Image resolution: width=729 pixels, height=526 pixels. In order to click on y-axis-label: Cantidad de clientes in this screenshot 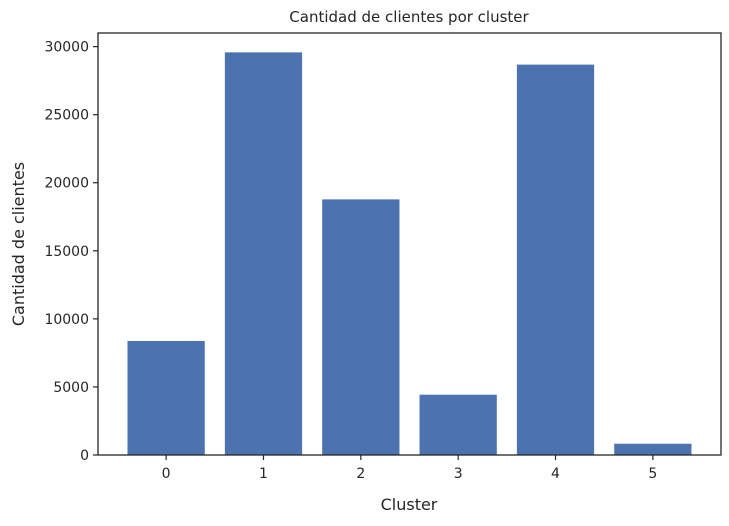, I will do `click(18, 244)`.